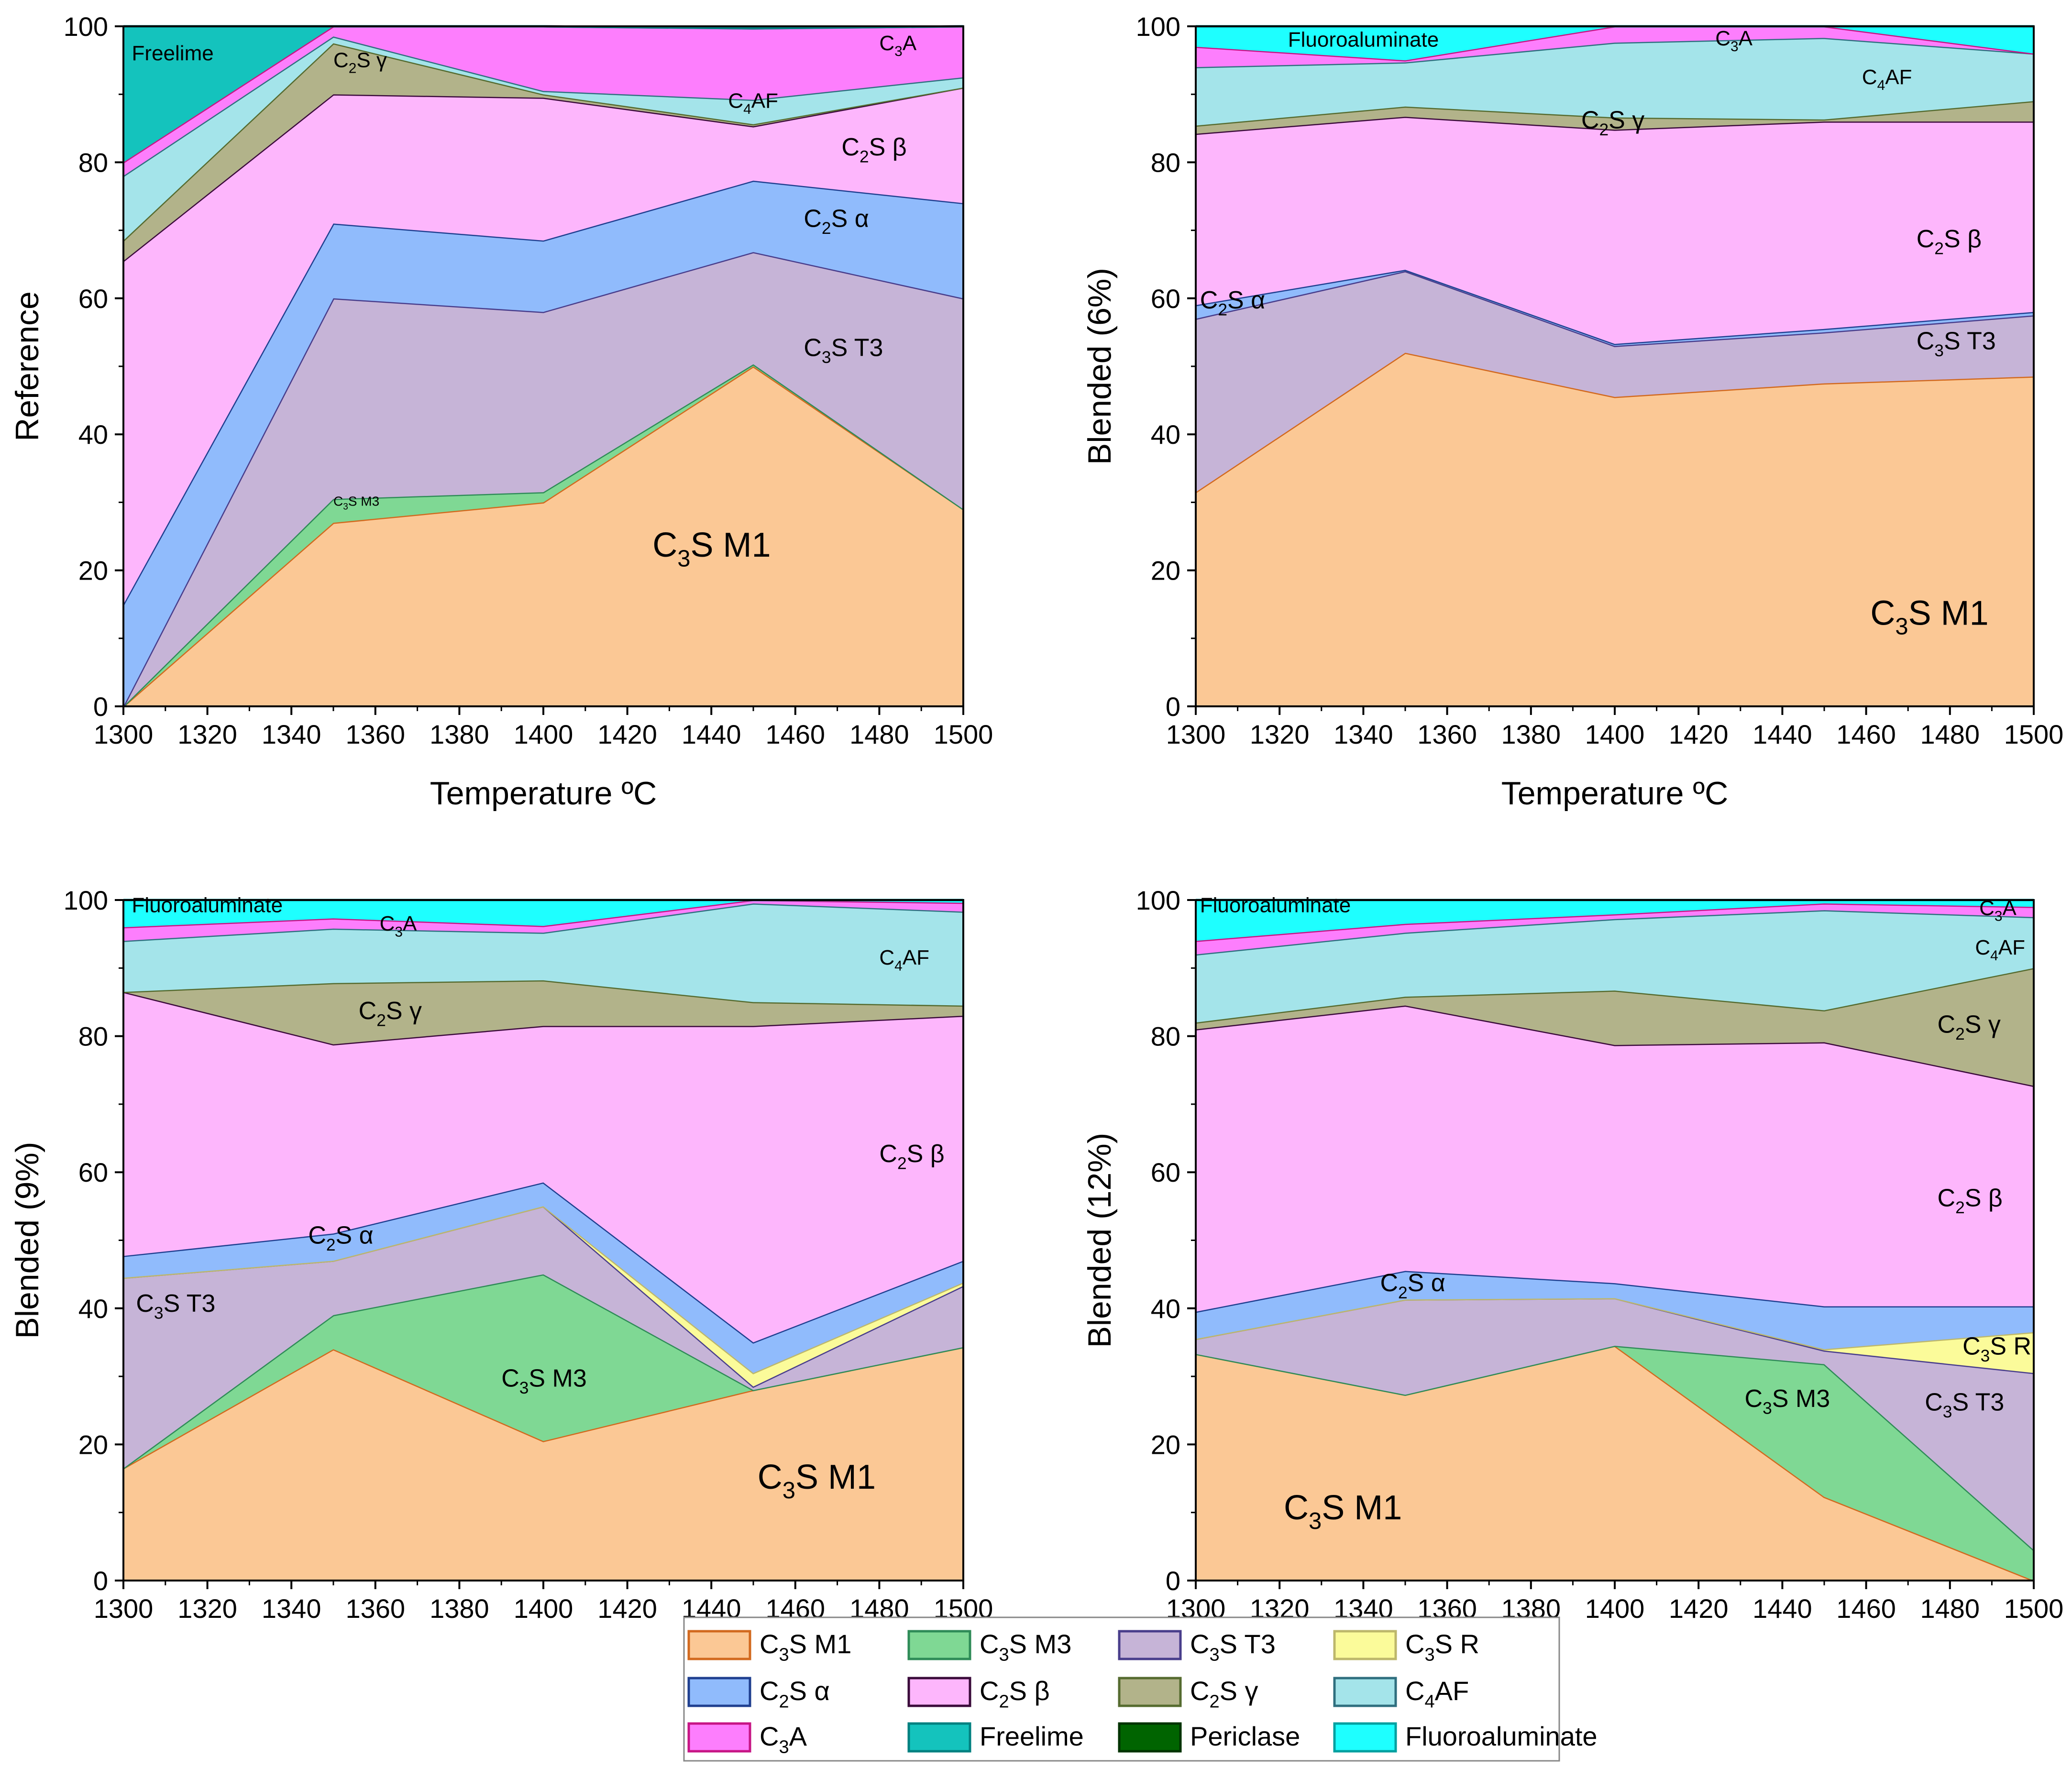  I want to click on legend-label: C2S γ, so click(1224, 1694).